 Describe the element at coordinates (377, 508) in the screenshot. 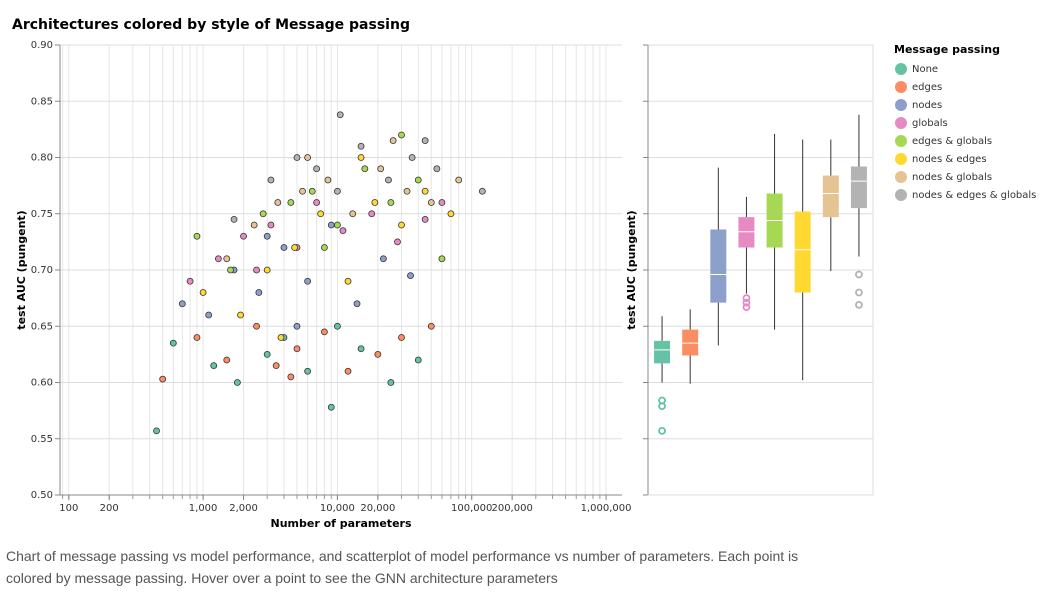

I see `x-tick-label: 20,000` at that location.